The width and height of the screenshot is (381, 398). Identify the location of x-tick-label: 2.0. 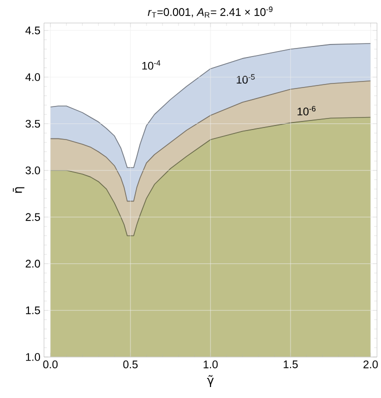
(371, 364).